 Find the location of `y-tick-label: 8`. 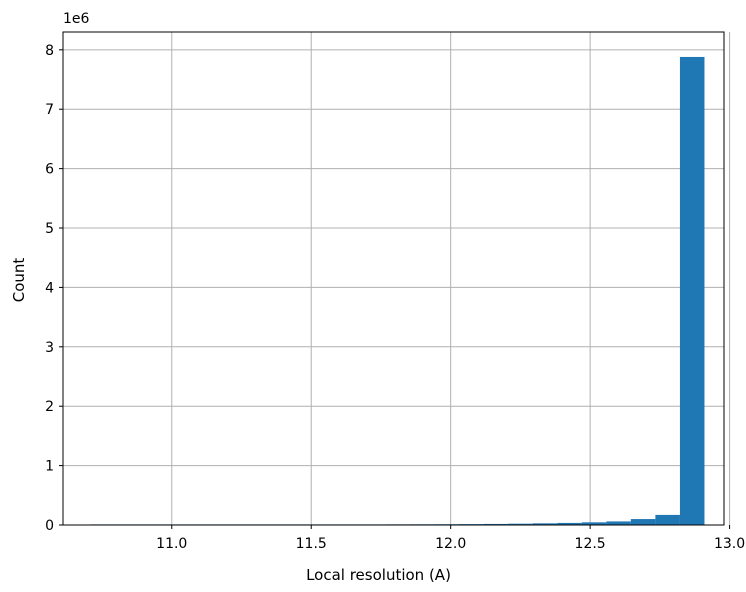

y-tick-label: 8 is located at coordinates (49, 51).